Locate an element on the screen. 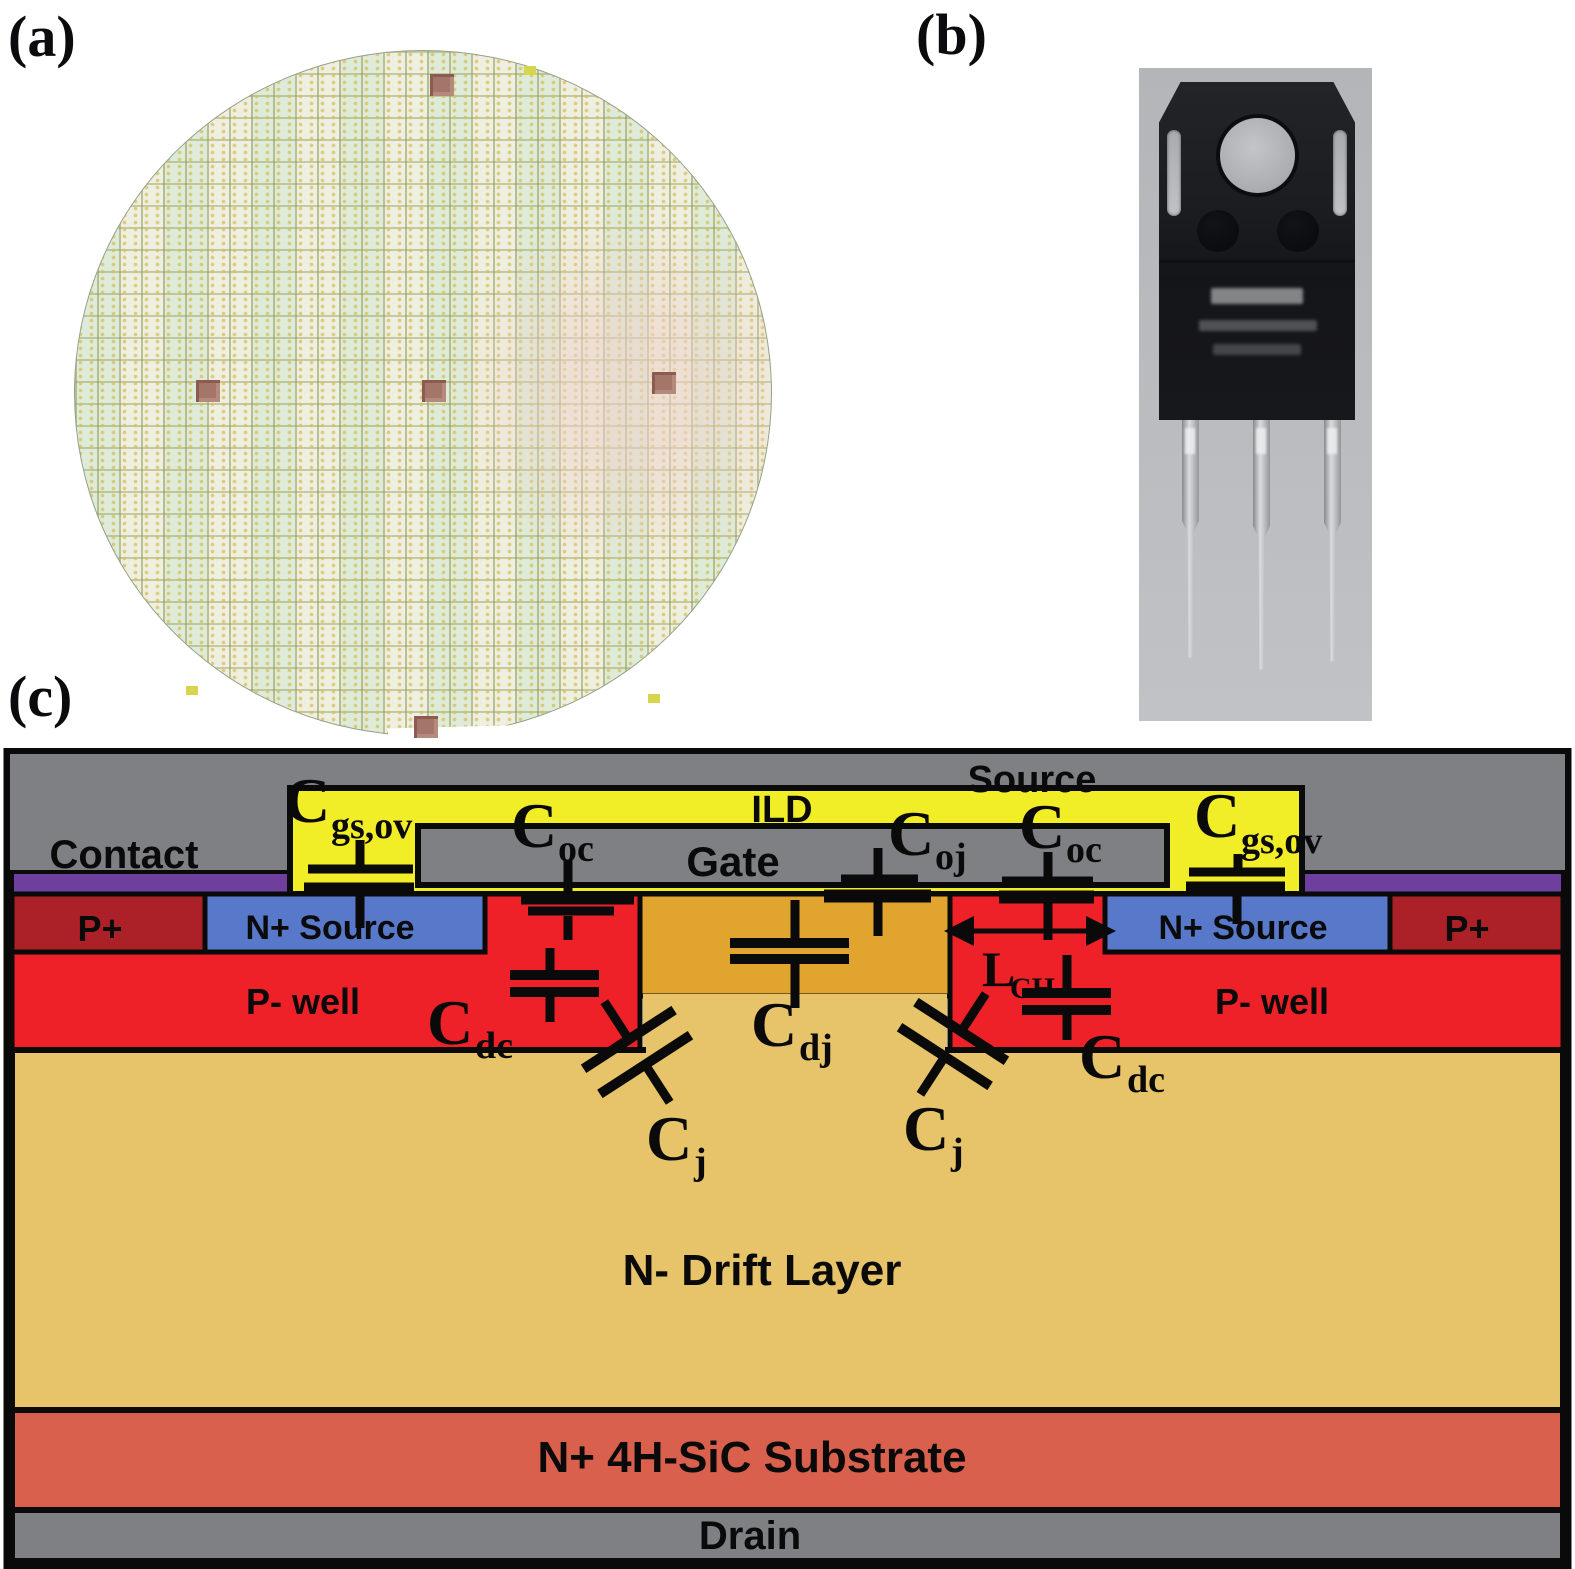  coc-right-label: C oc is located at coordinates (1060, 831).